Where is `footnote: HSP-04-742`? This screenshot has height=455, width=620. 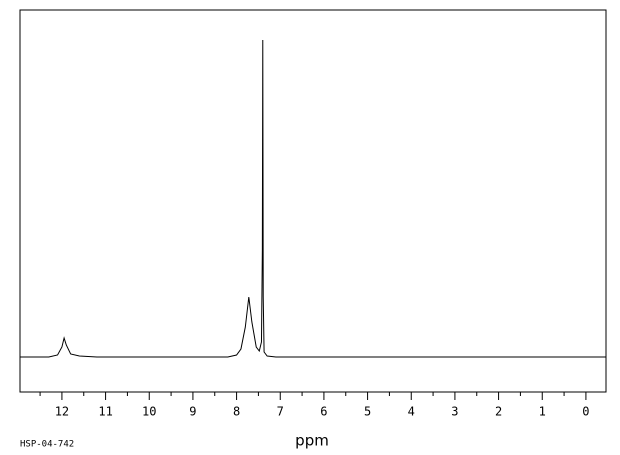
footnote: HSP-04-742 is located at coordinates (47, 445).